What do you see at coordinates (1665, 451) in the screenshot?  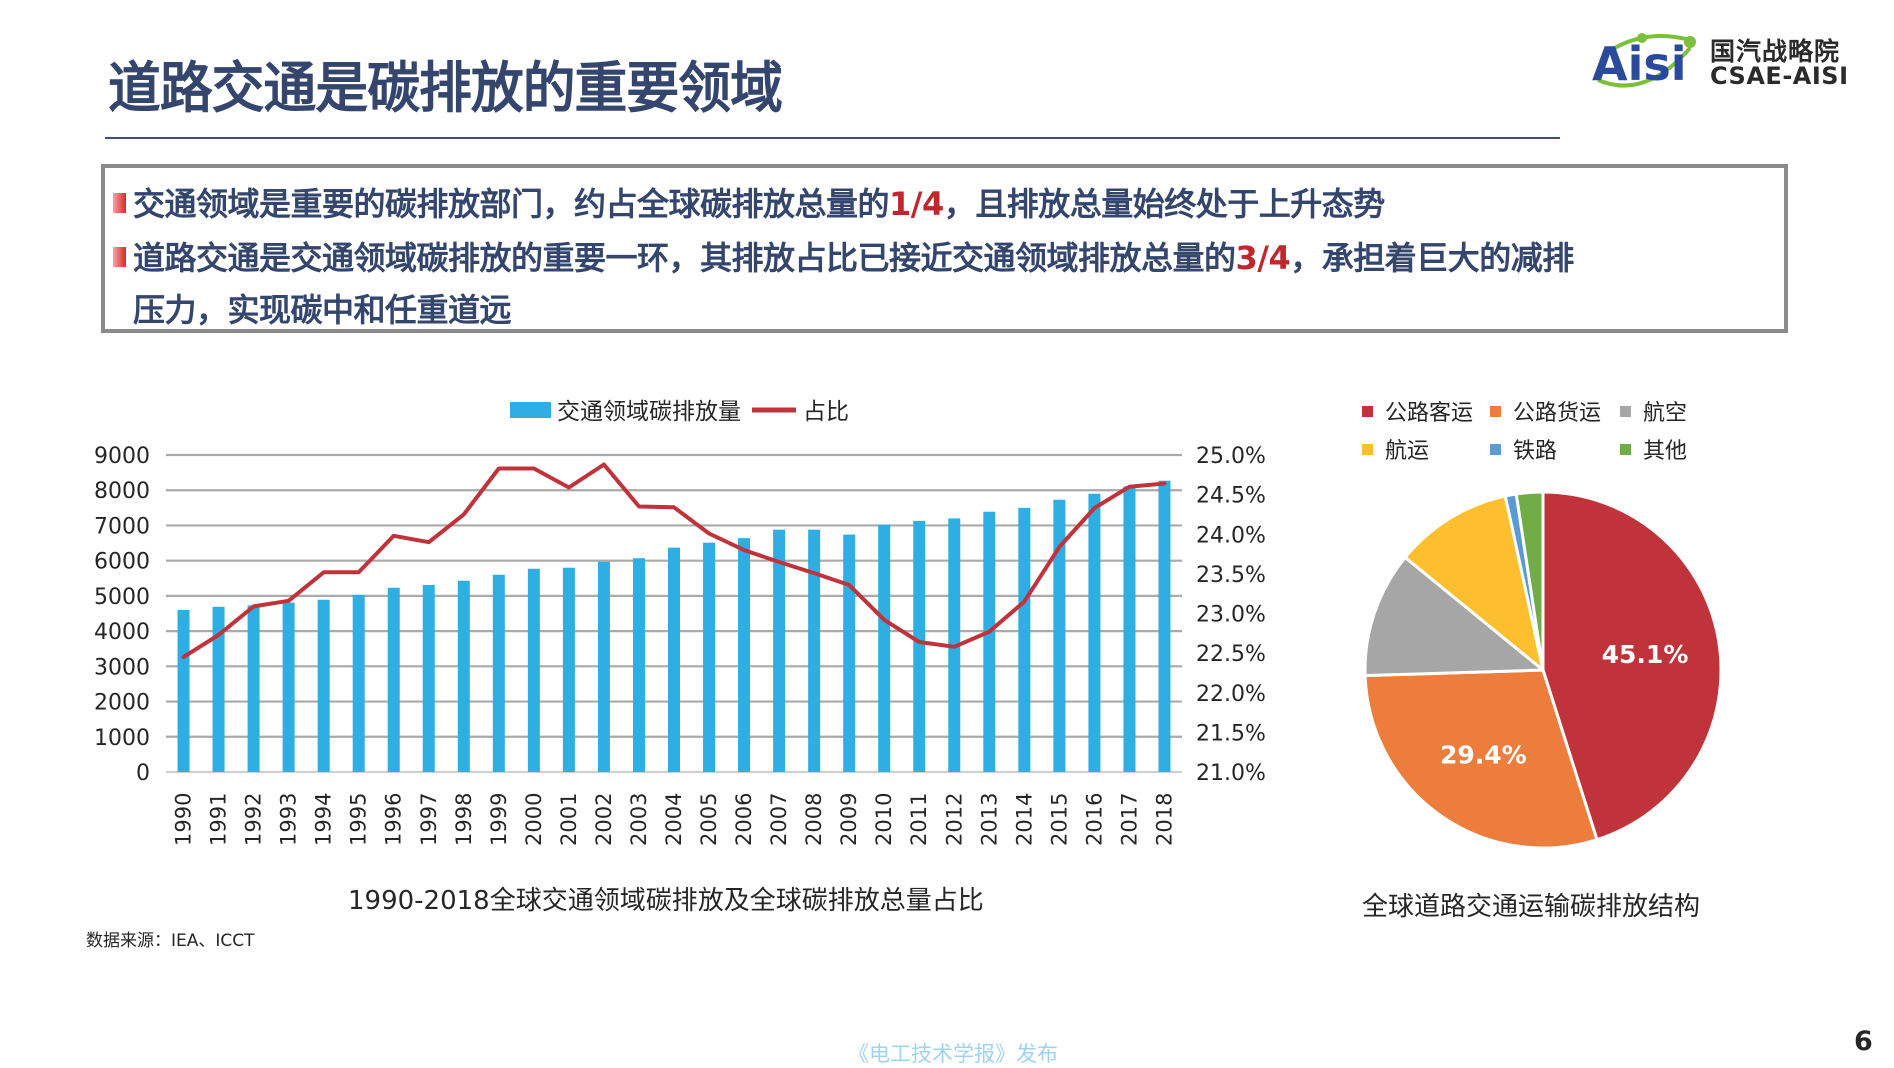 I see `pie-legend-label: 其他` at bounding box center [1665, 451].